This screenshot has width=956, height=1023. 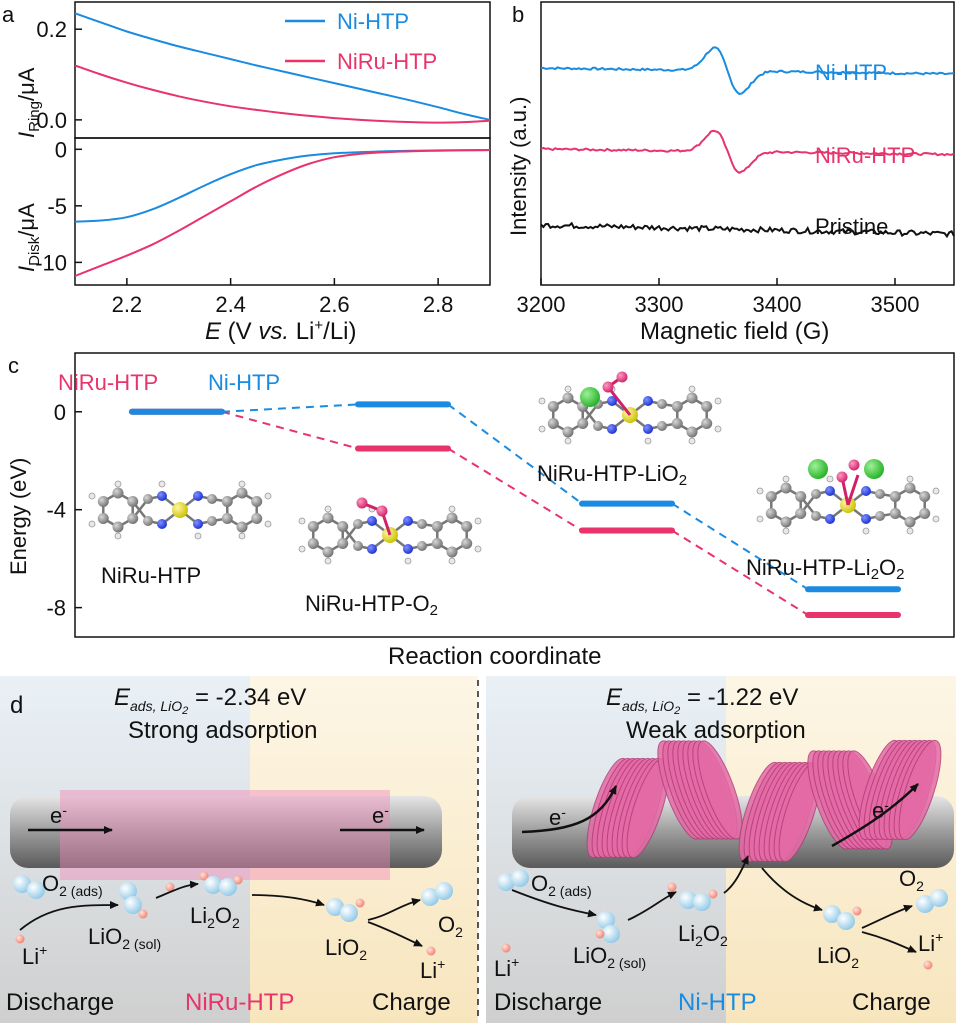 I want to click on structure-label-niru-htp-li2o2: NiRu-HTP-Li2O2, so click(x=825, y=569).